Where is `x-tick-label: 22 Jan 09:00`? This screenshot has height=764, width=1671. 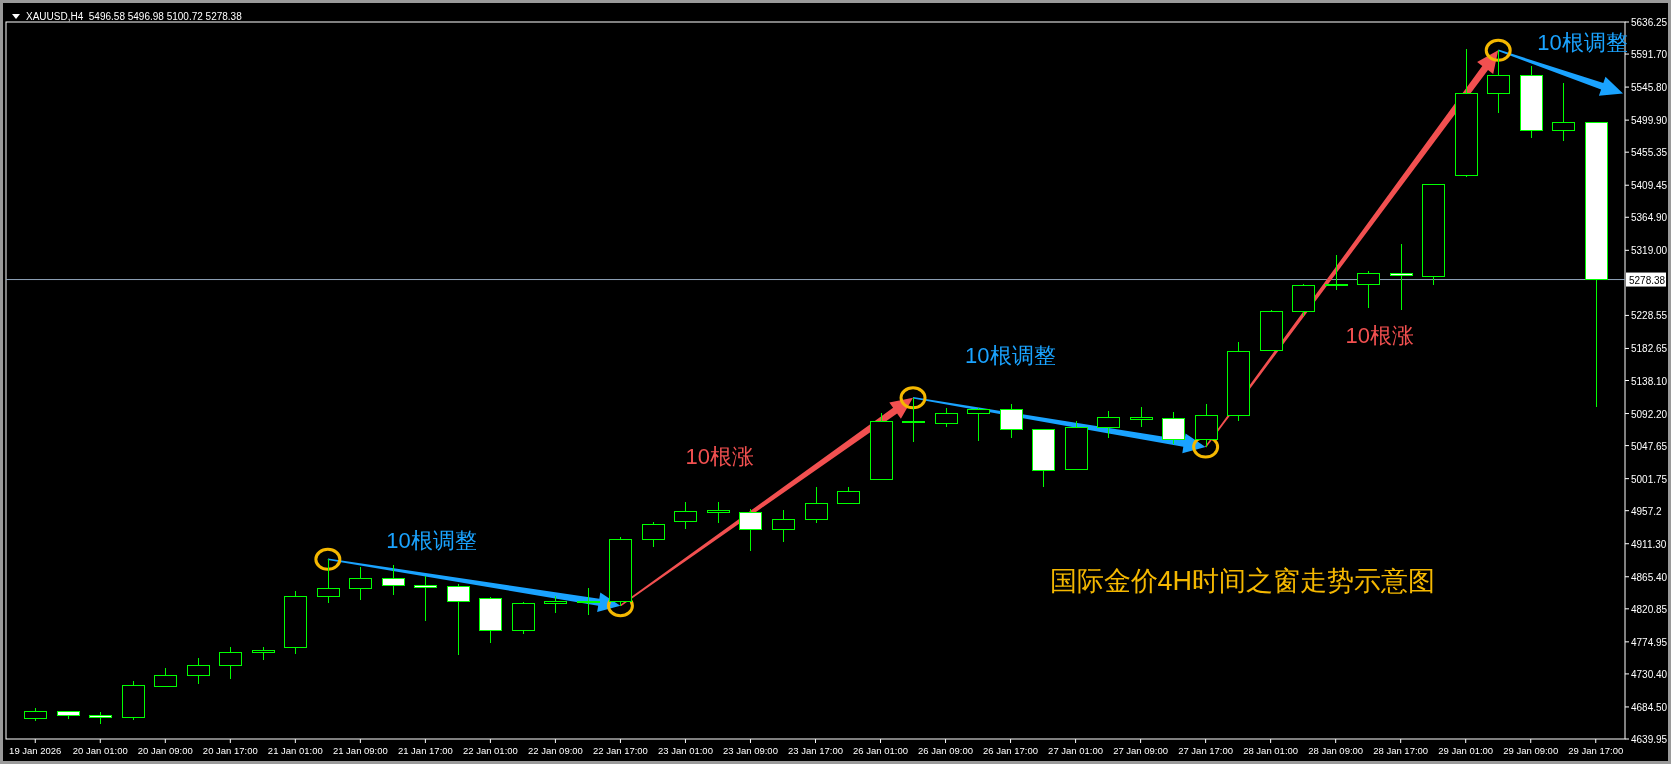 x-tick-label: 22 Jan 09:00 is located at coordinates (555, 750).